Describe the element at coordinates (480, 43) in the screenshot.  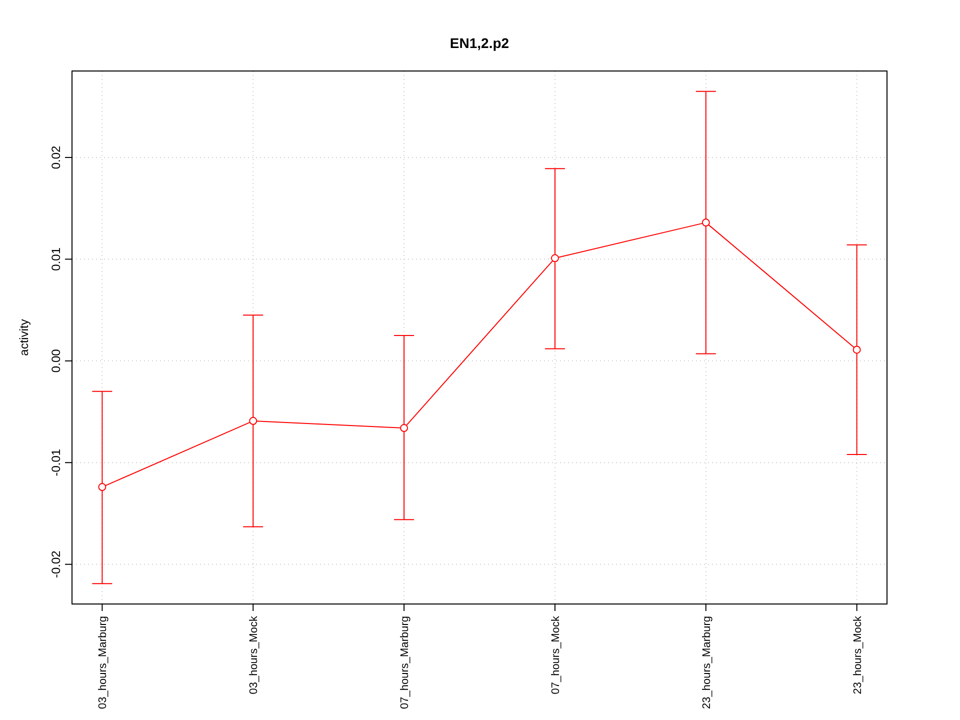
I see `chart-title: EN1,2.p2` at that location.